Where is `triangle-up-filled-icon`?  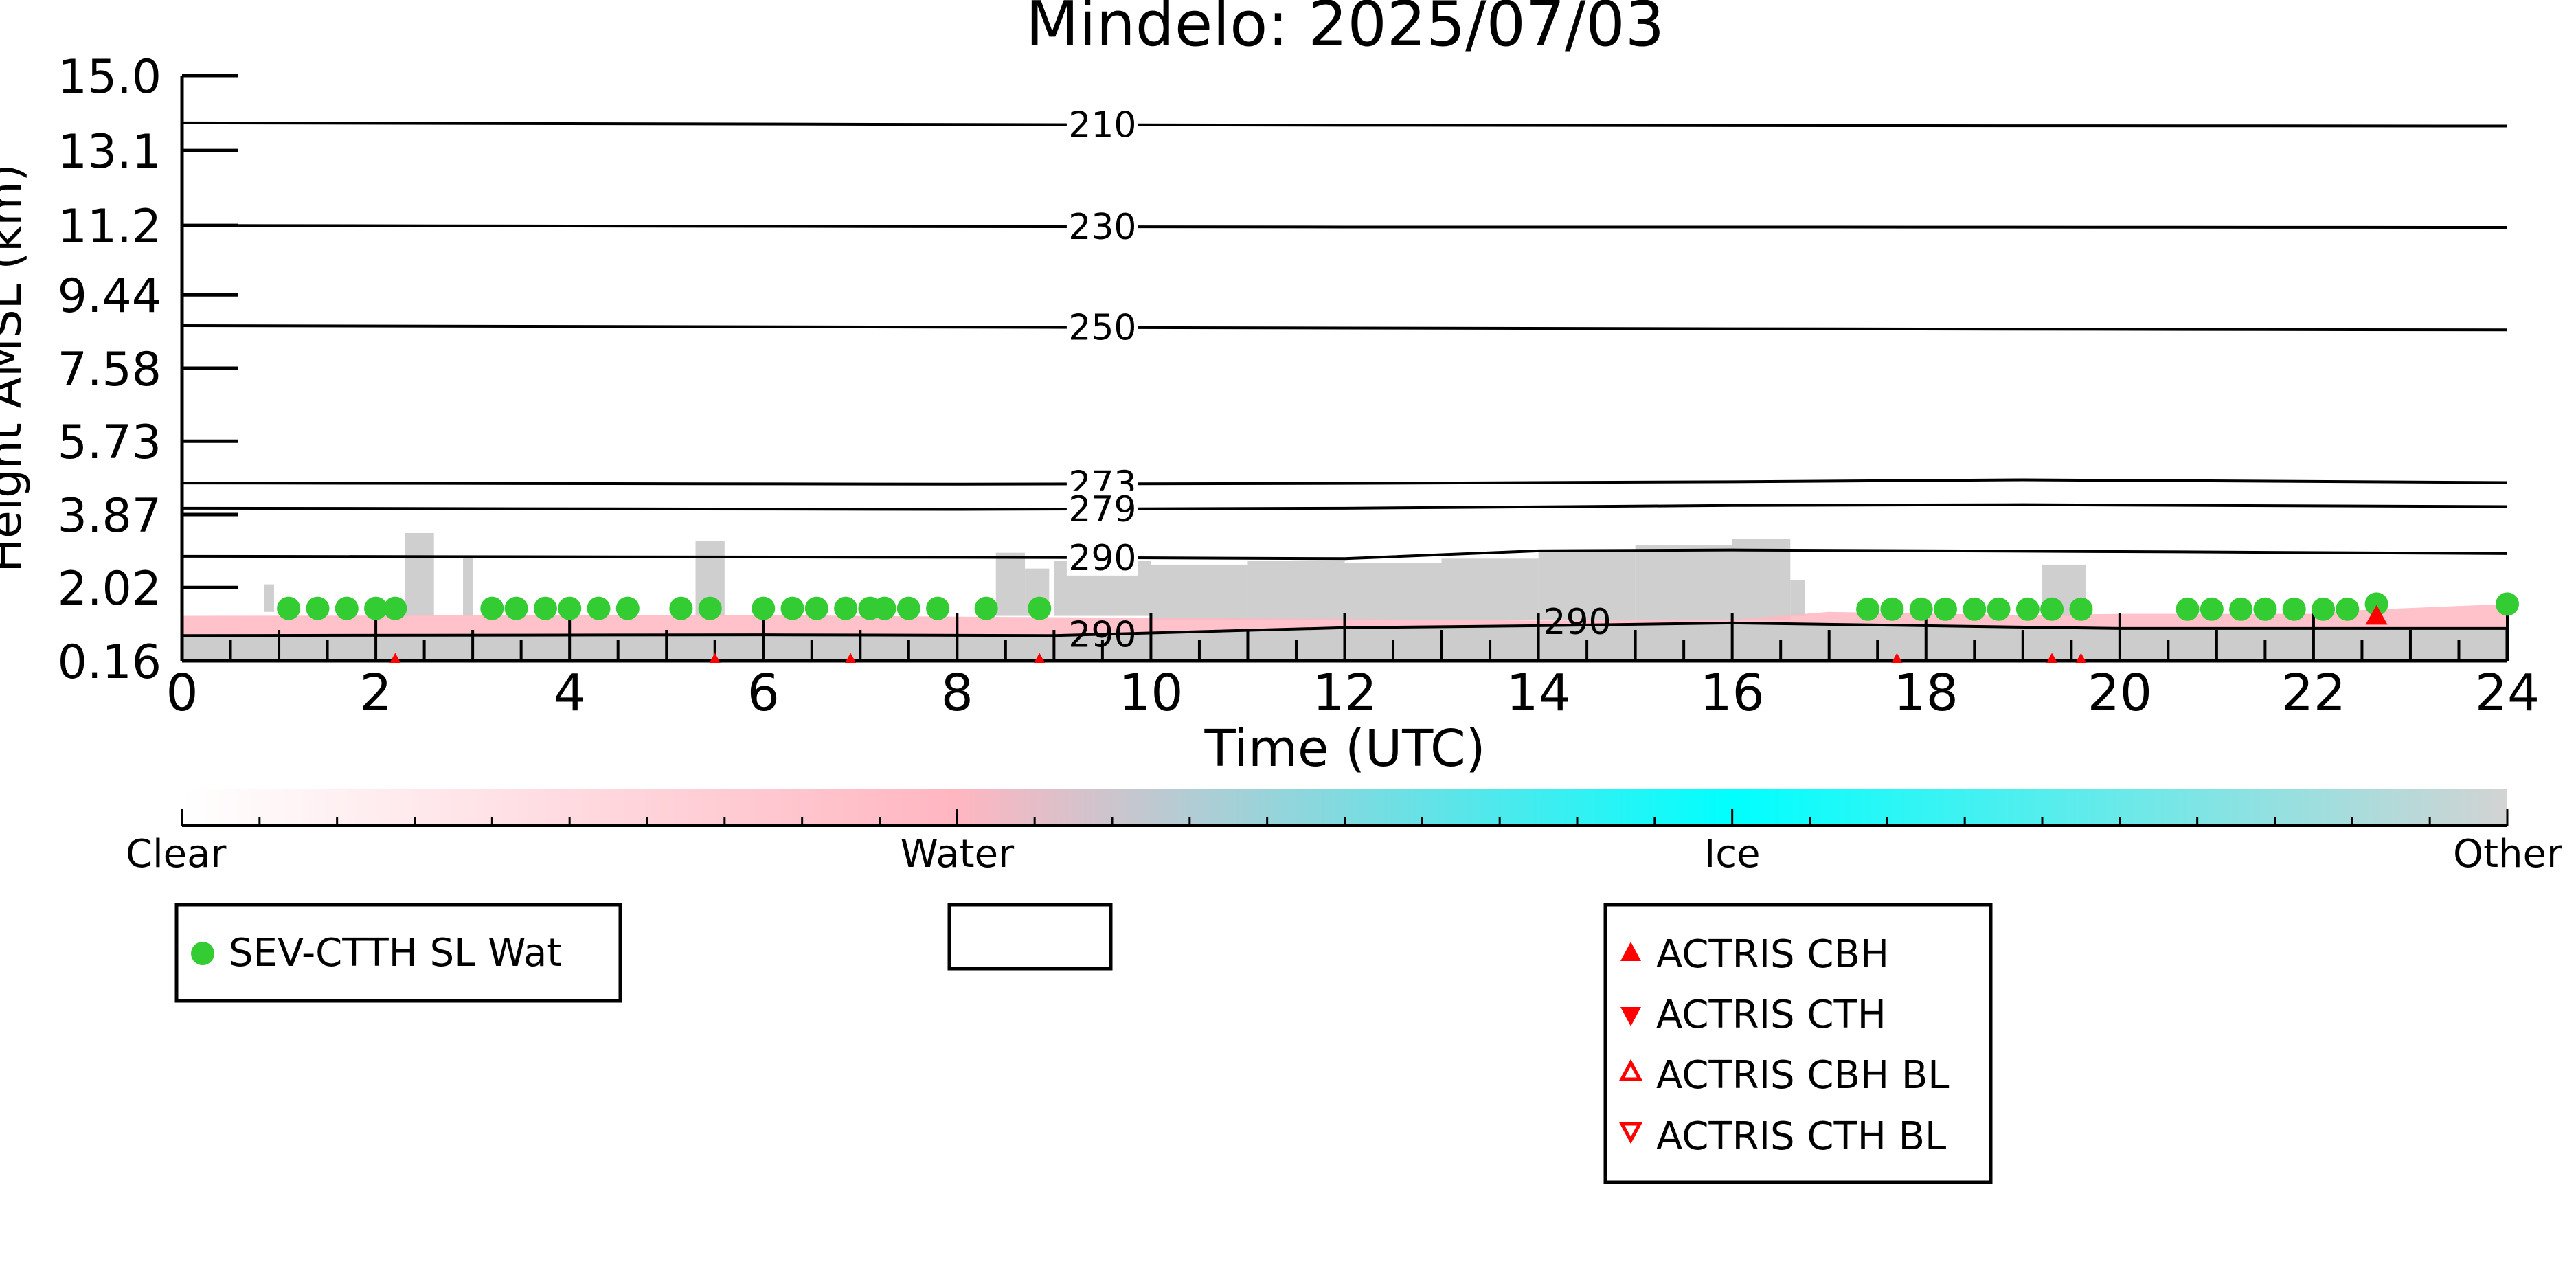 triangle-up-filled-icon is located at coordinates (1630, 951).